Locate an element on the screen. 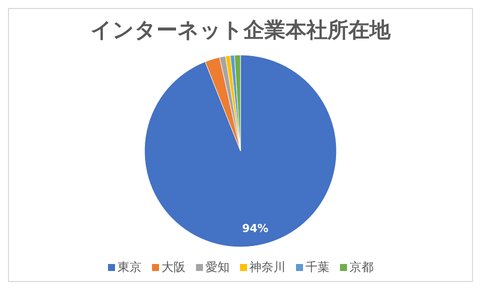  legend-label: 東京 is located at coordinates (130, 267).